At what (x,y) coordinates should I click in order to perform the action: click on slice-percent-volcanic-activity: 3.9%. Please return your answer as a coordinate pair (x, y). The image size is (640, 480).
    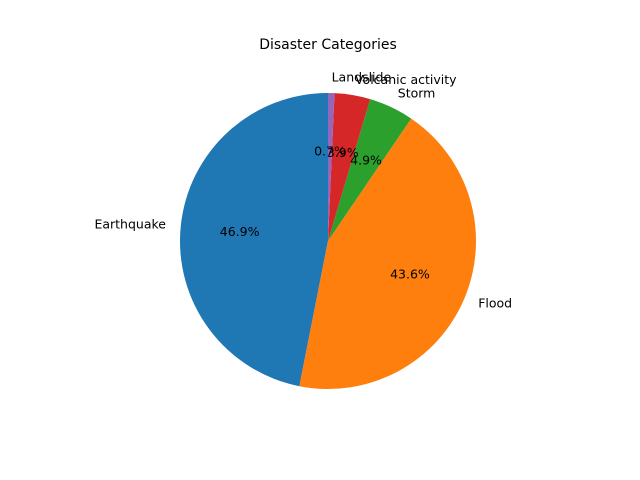
    Looking at the image, I should click on (343, 152).